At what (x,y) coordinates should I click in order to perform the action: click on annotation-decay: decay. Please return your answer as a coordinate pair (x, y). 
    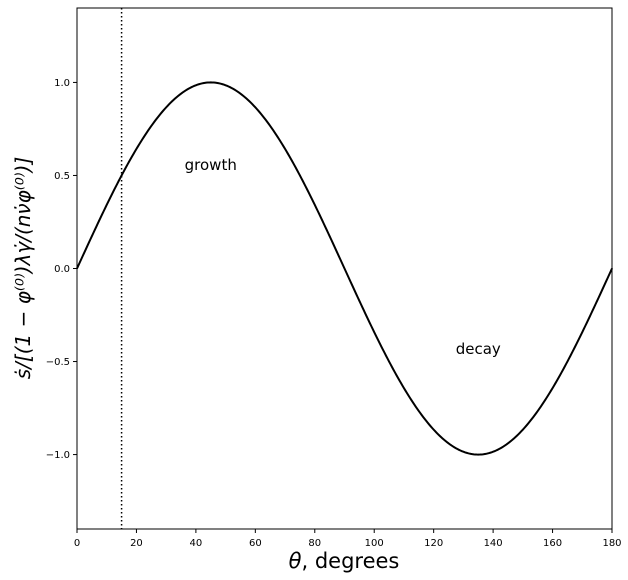
    Looking at the image, I should click on (478, 349).